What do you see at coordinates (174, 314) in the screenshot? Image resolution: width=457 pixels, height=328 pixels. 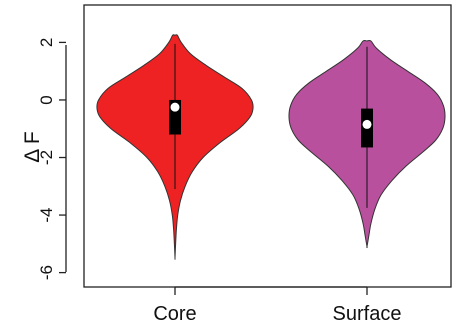 I see `x-tick-label-core: Core` at bounding box center [174, 314].